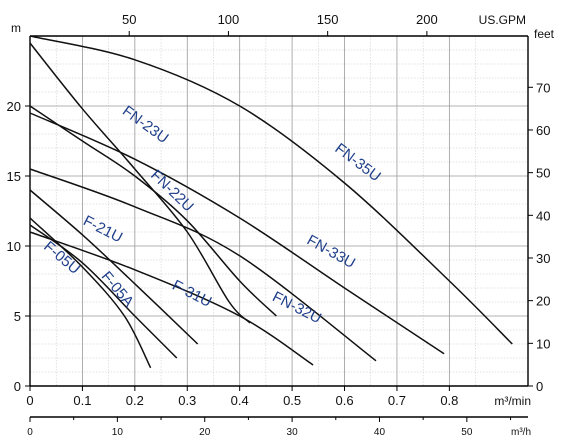  I want to click on bottom2-axis-tick-label: 50, so click(467, 432).